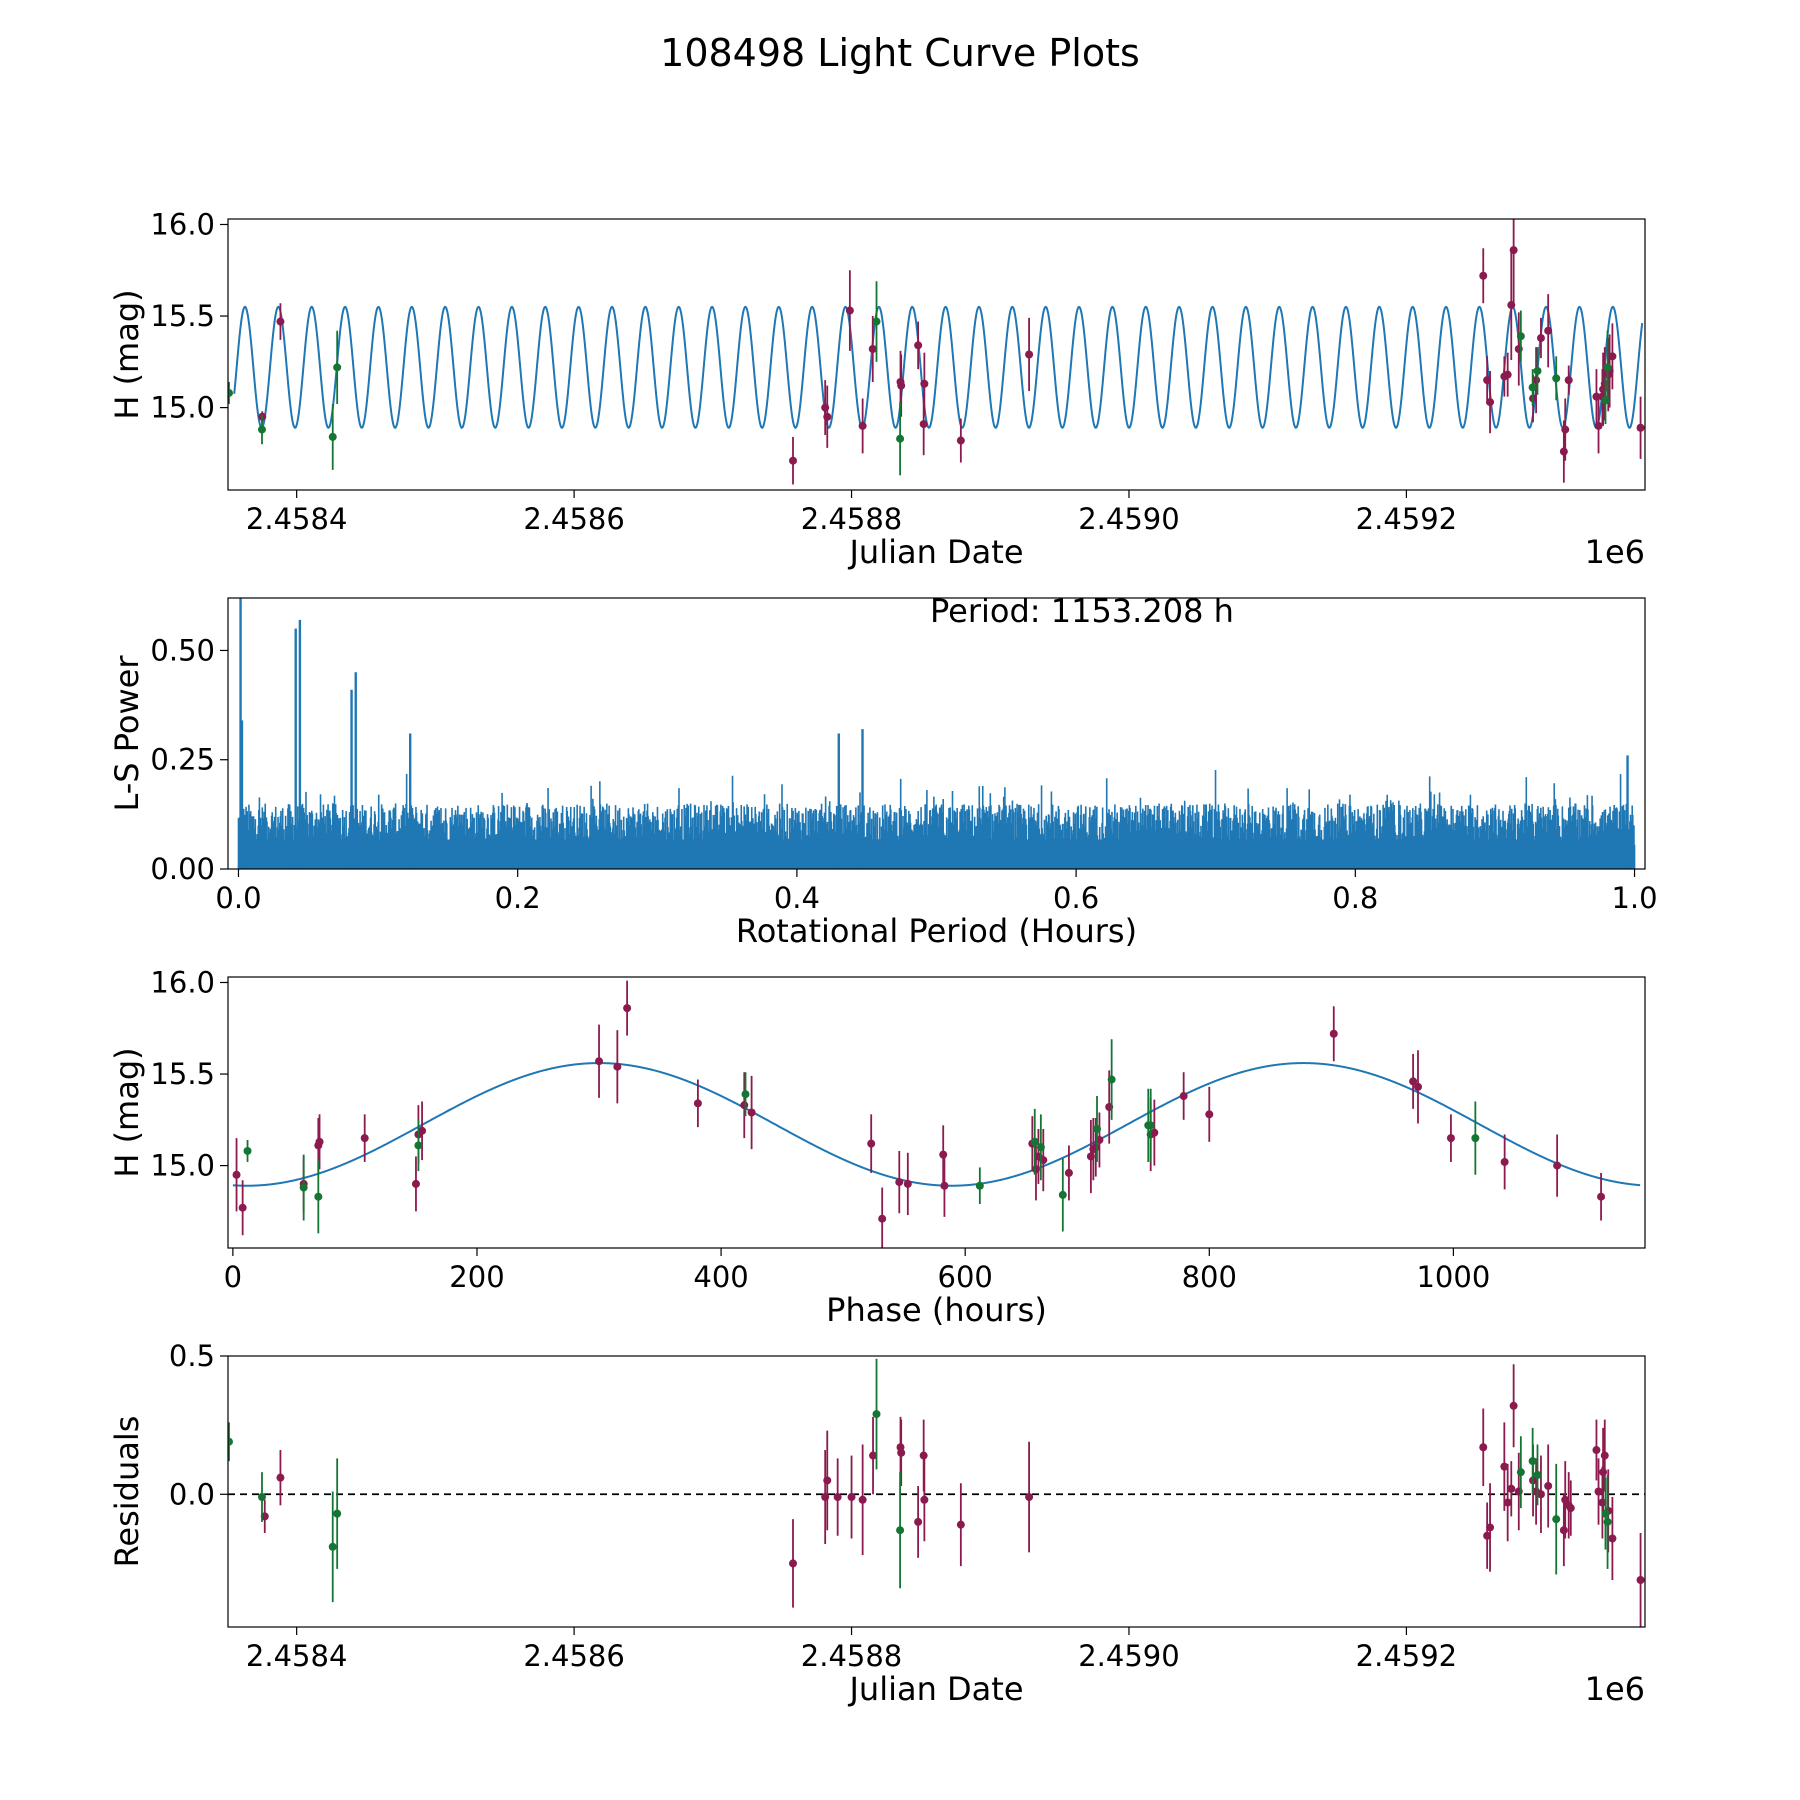  Describe the element at coordinates (935, 552) in the screenshot. I see `x-axis-label: Julian Date` at that location.